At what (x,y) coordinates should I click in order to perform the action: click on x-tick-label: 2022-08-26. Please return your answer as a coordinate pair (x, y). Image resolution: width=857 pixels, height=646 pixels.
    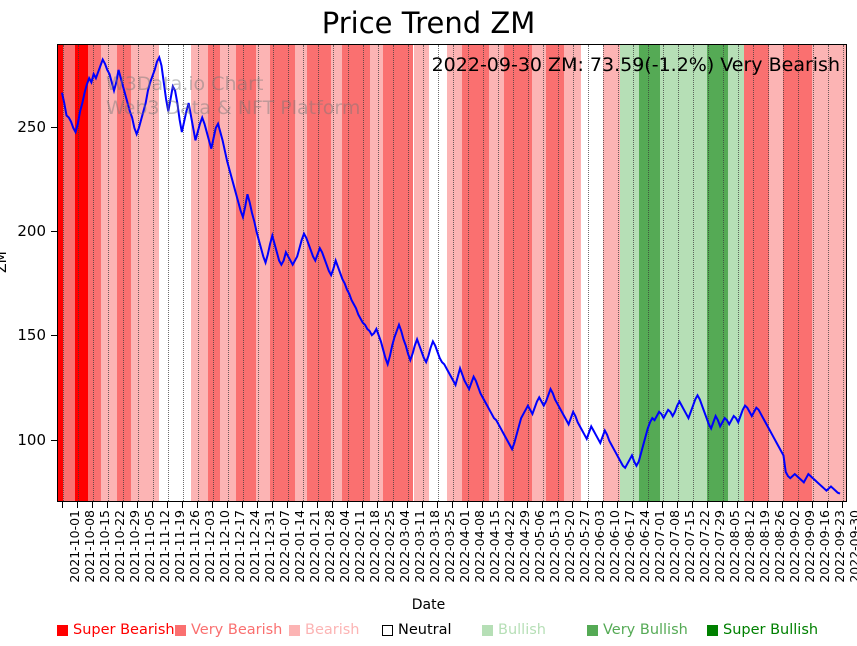
    Looking at the image, I should click on (780, 546).